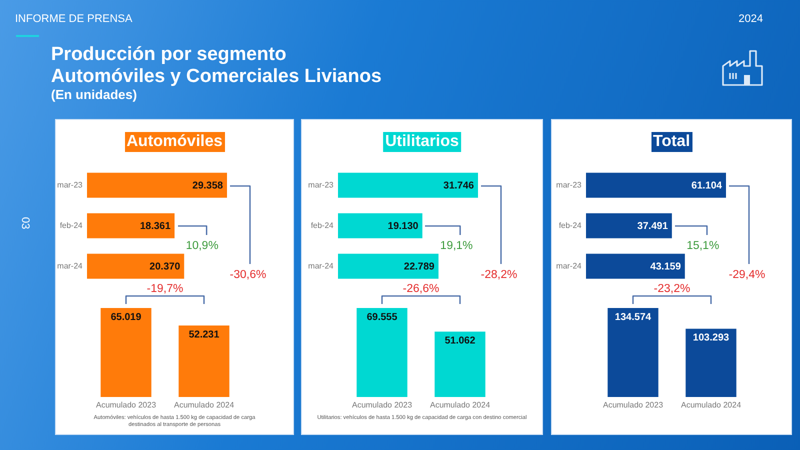 This screenshot has width=800, height=450. I want to click on chart-title: Utilitarios, so click(422, 142).